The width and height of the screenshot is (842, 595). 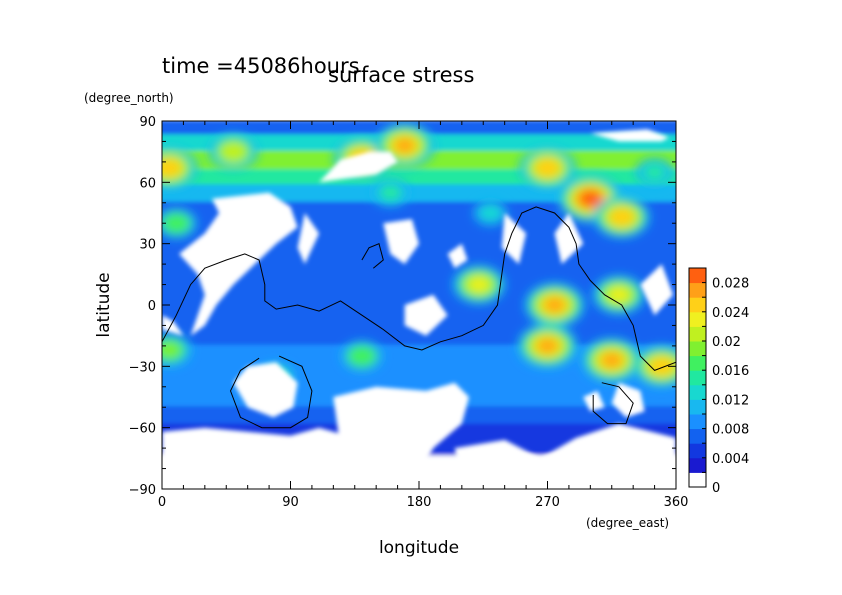 What do you see at coordinates (152, 306) in the screenshot?
I see `y-tick-label: 0` at bounding box center [152, 306].